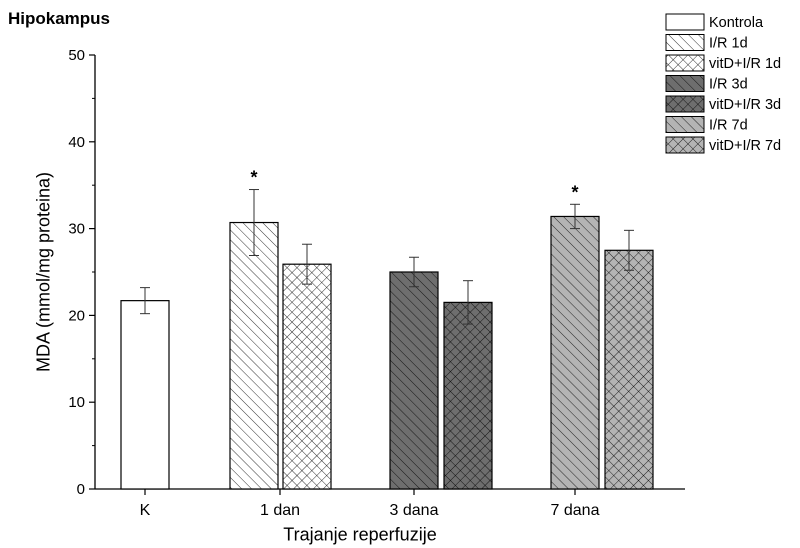  I want to click on y-tick-label: 30, so click(76, 229).